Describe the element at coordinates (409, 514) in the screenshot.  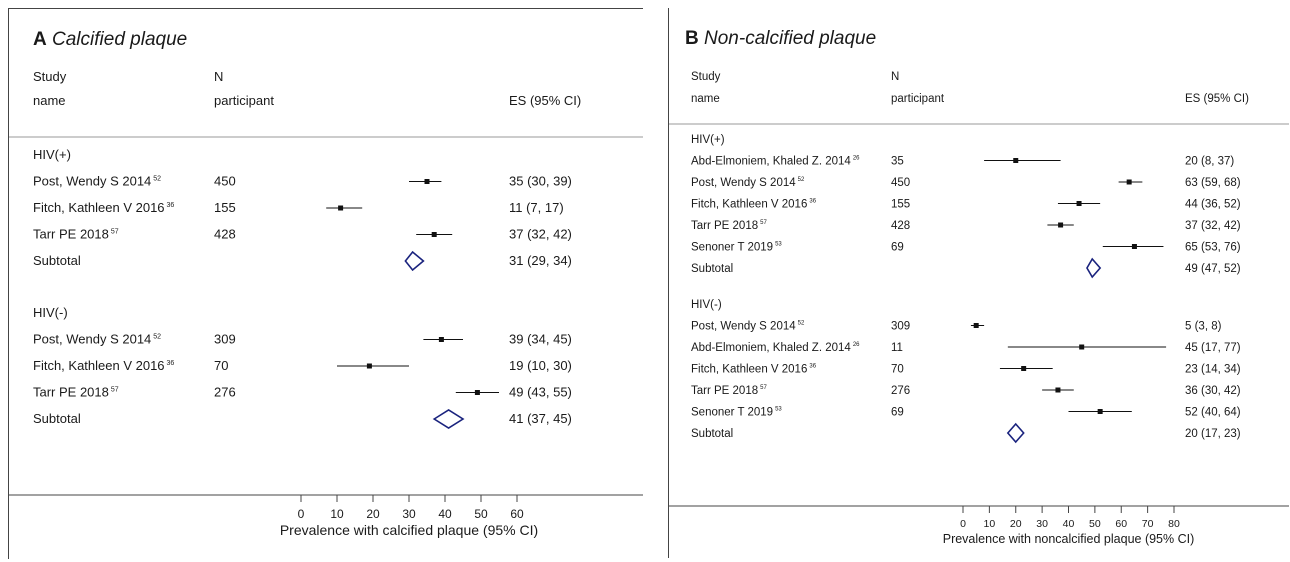
I see `x-tick-label: 30` at that location.